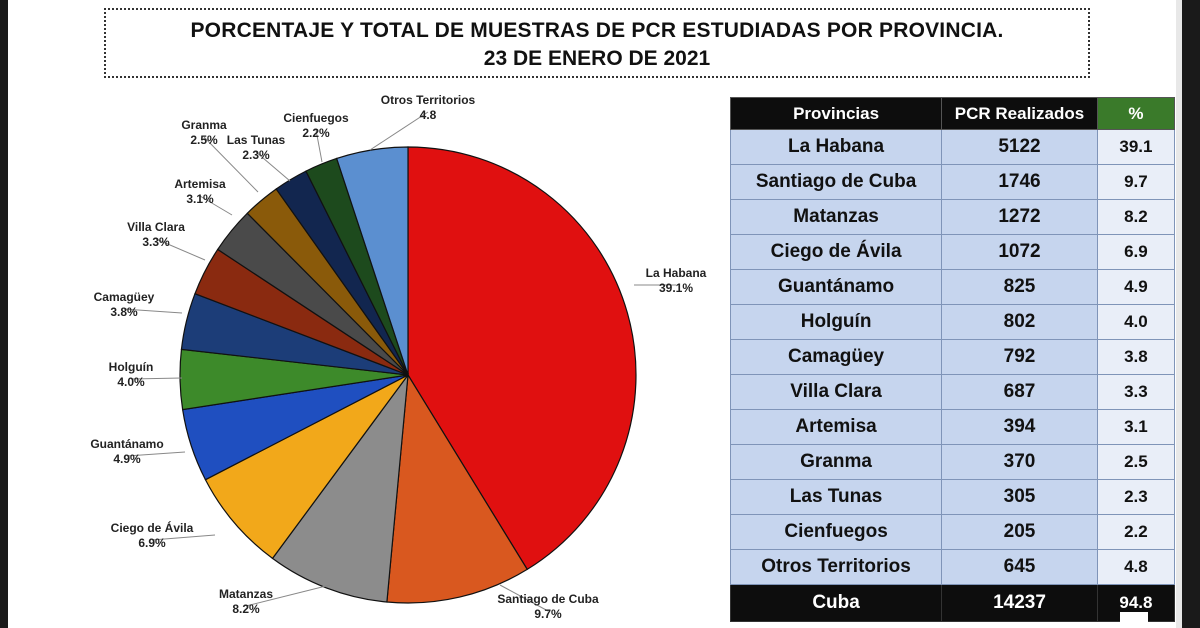  I want to click on table-row: Artemisa 394 3.1, so click(952, 427).